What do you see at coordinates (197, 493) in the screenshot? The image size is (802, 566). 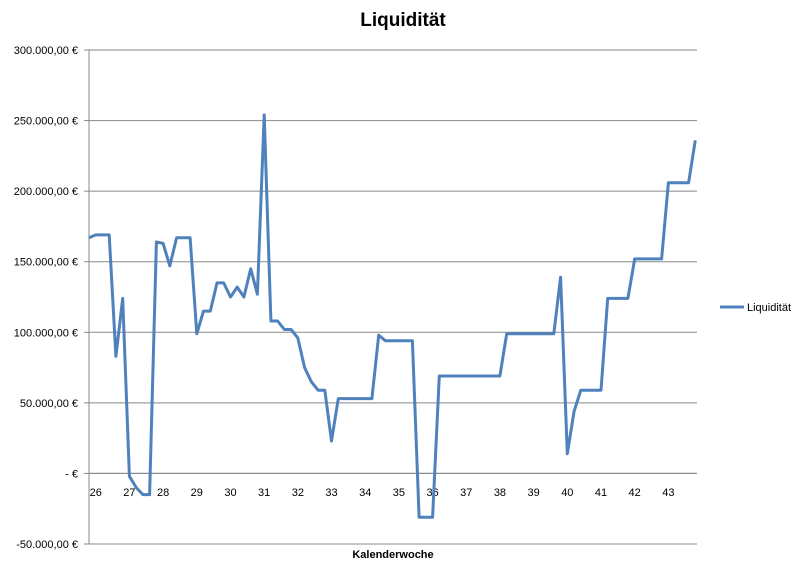 I see `x-tick-label: 29` at bounding box center [197, 493].